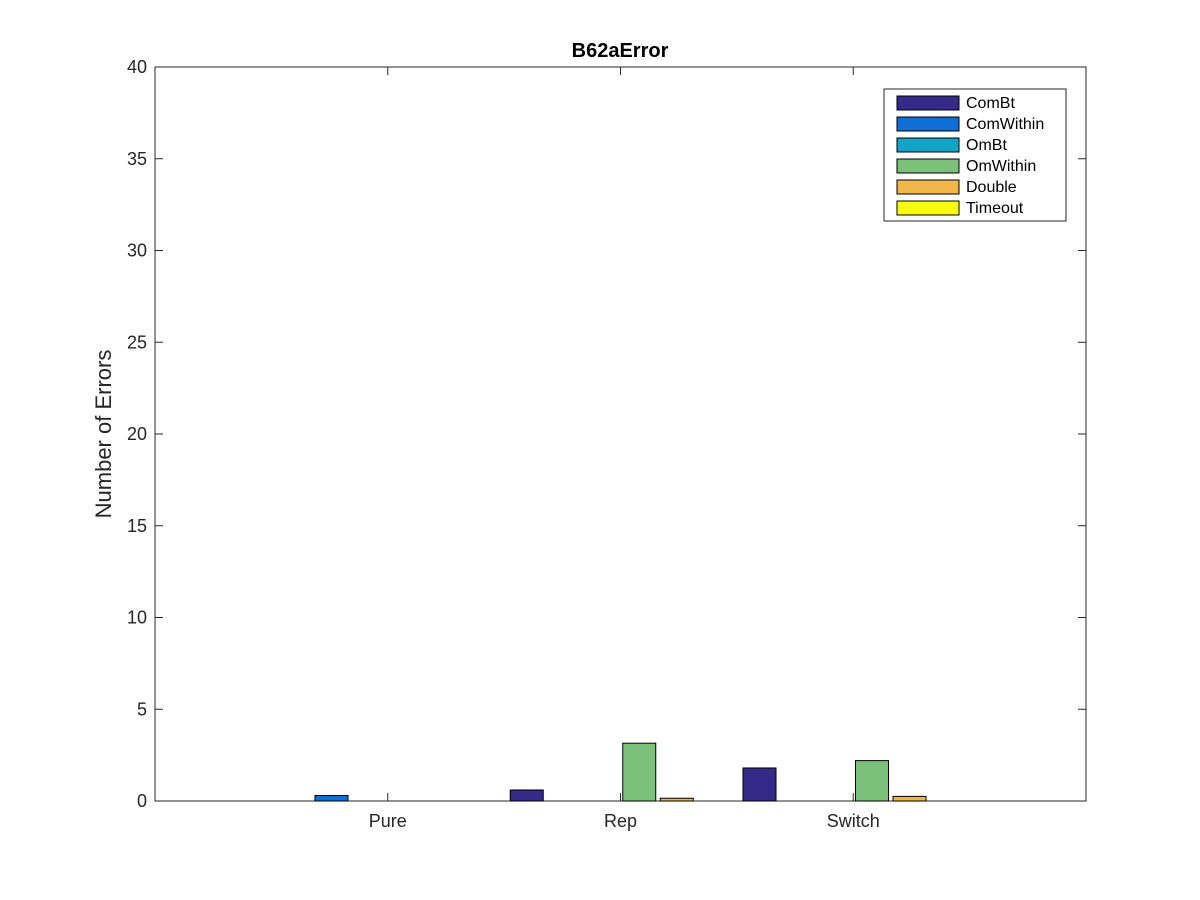  Describe the element at coordinates (388, 821) in the screenshot. I see `x-tick-label: Pure` at that location.